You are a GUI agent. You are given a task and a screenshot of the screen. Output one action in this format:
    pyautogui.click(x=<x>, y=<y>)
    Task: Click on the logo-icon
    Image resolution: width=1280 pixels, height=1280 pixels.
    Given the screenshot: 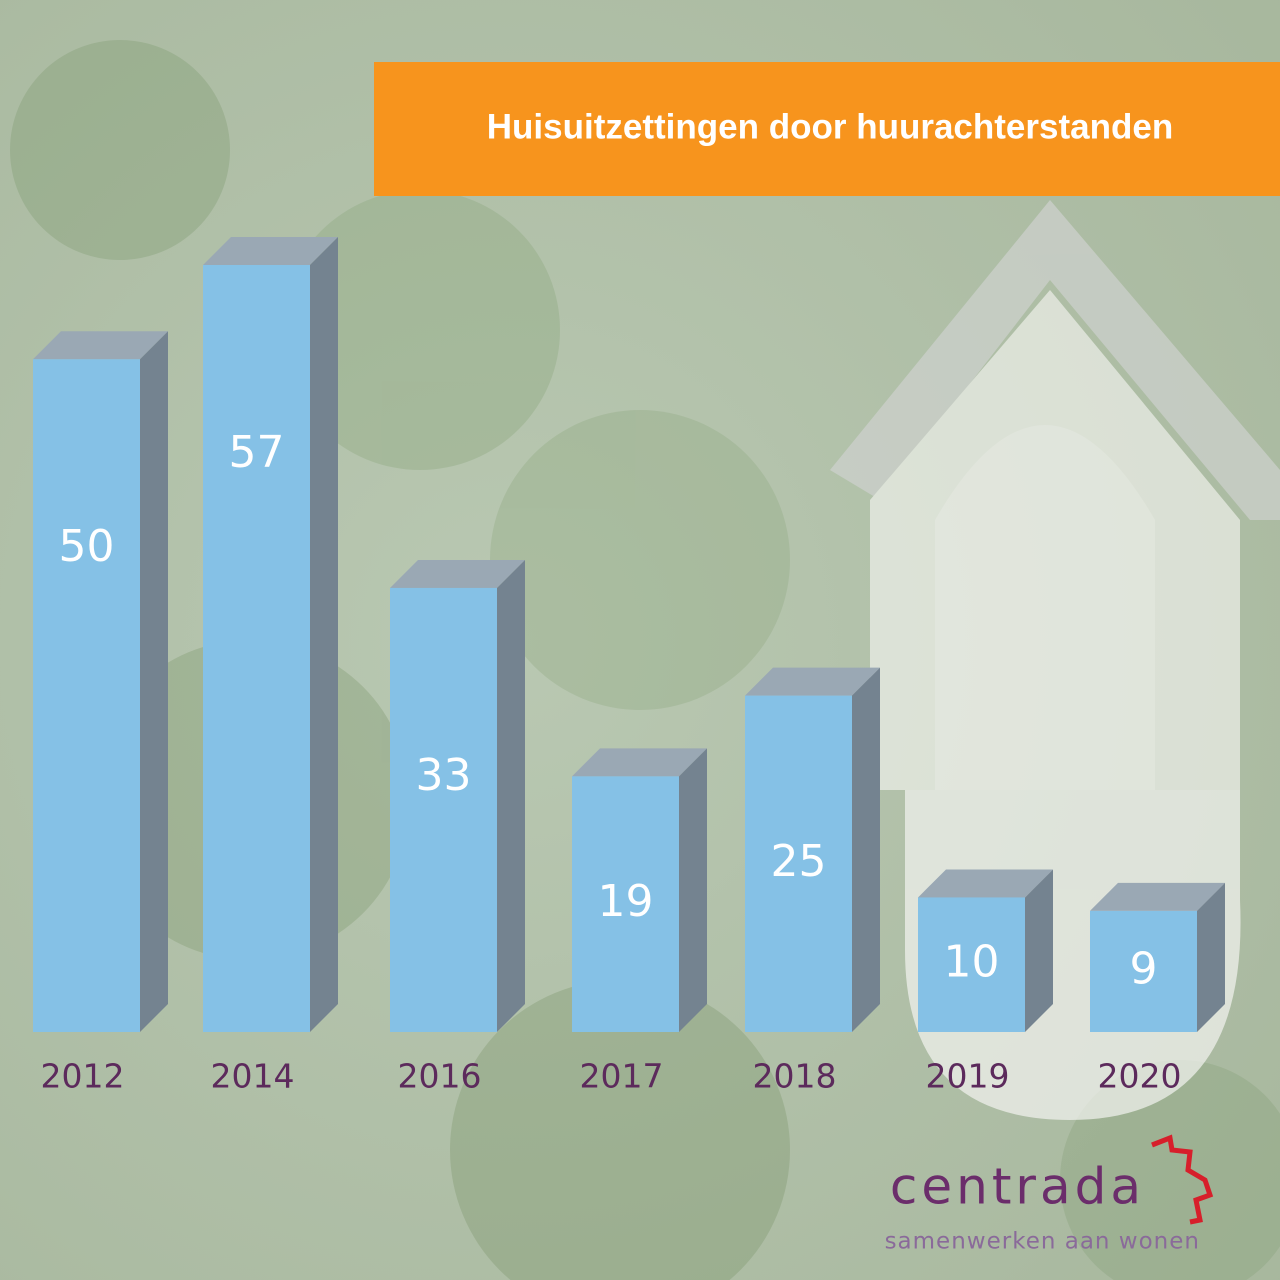 What is the action you would take?
    pyautogui.click(x=1182, y=1179)
    